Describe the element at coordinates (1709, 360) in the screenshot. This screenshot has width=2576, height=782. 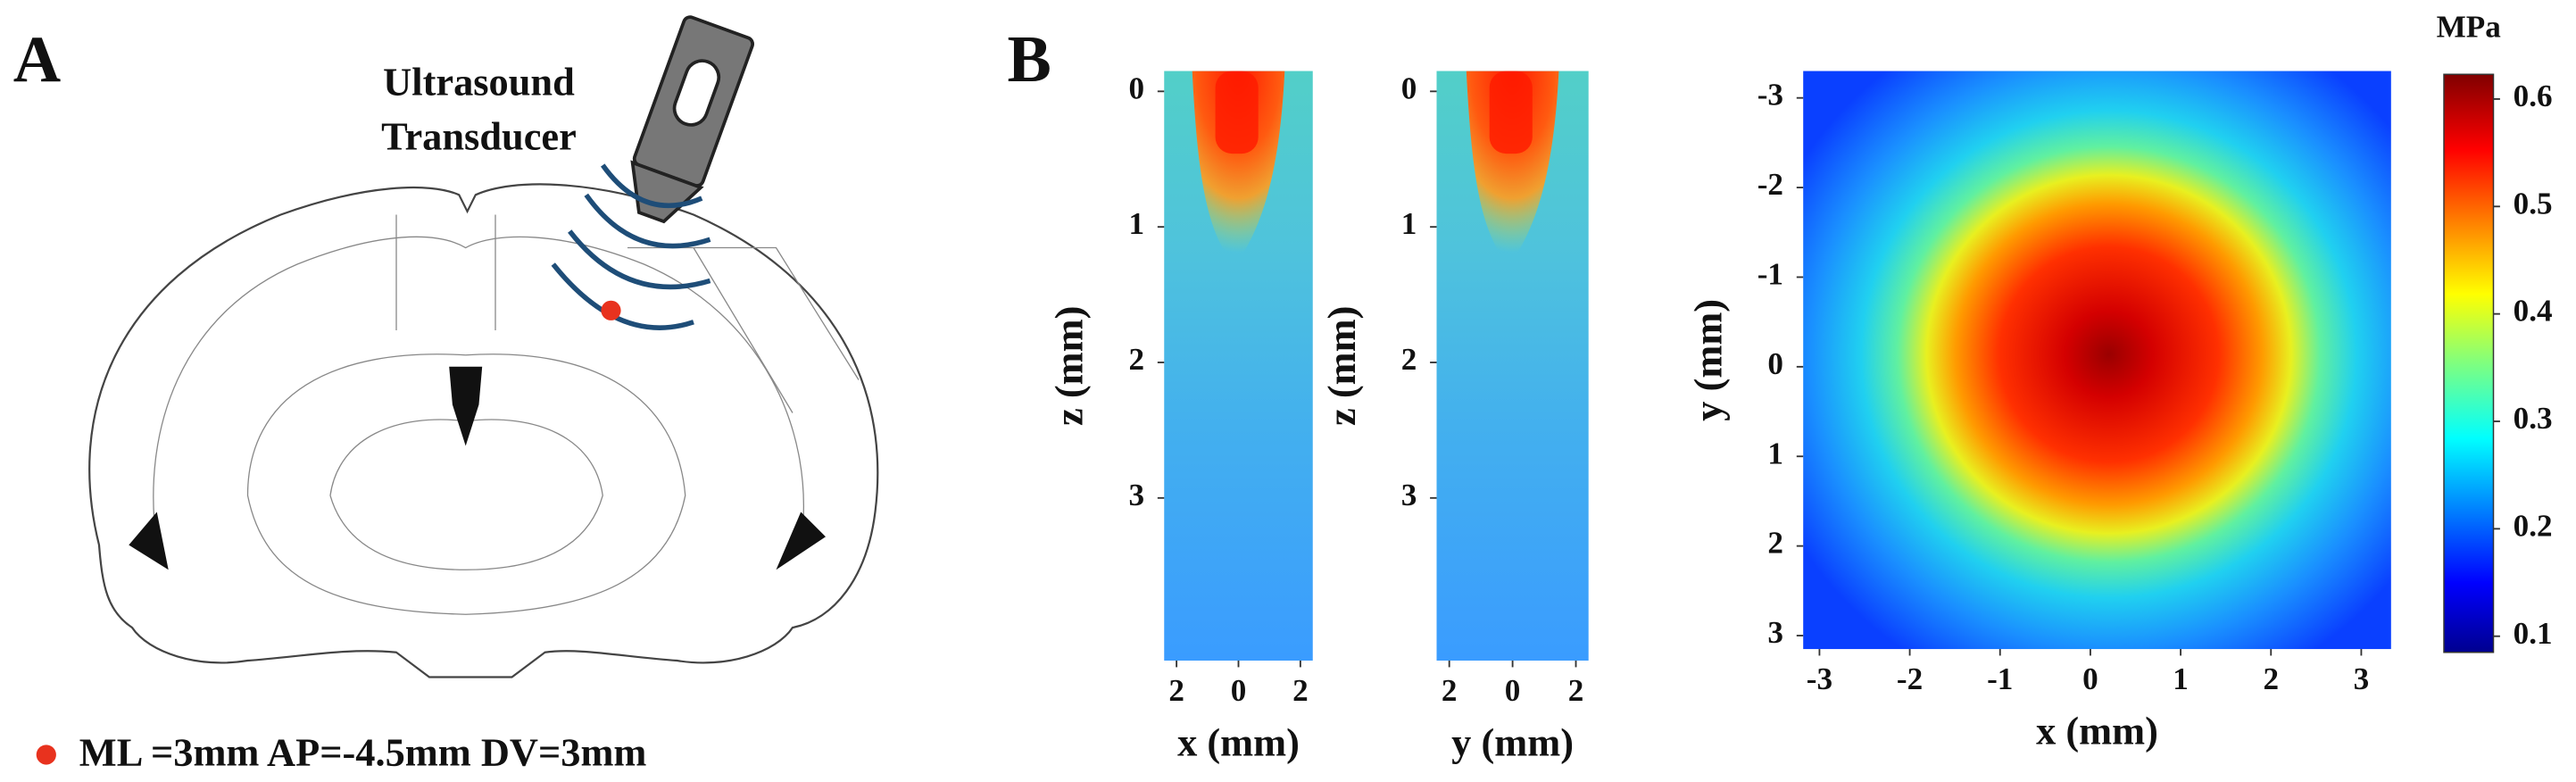
I see `y-axis-label: y (mm)` at that location.